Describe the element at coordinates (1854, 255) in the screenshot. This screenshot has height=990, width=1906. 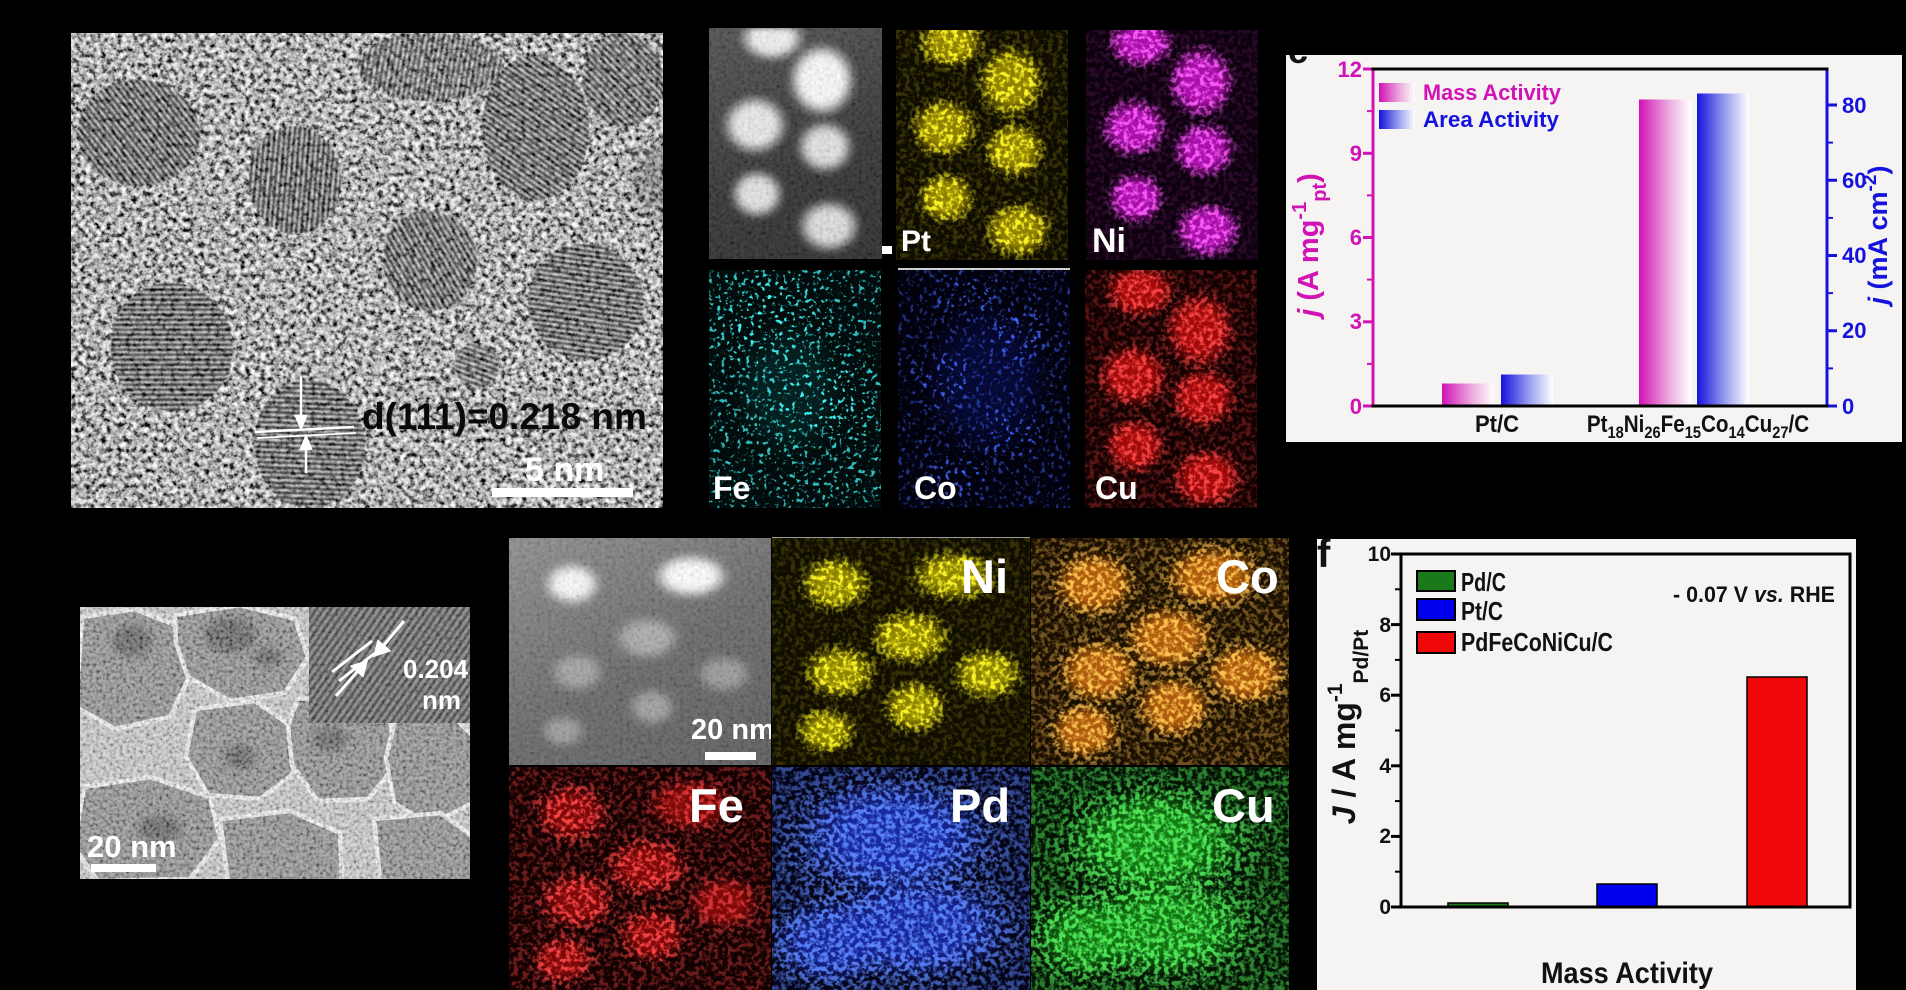
I see `svg-text: 40` at that location.